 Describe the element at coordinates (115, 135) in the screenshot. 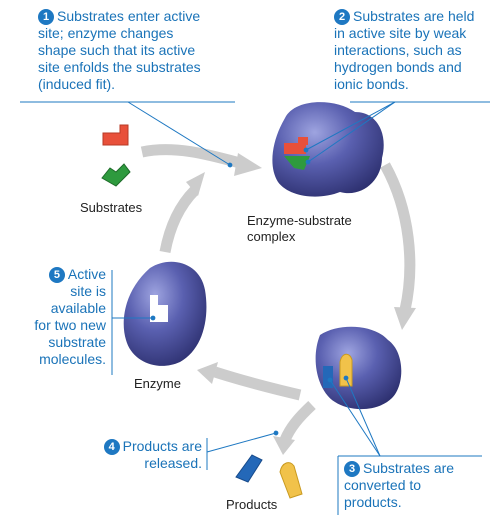

I see `substrate-red-icon` at that location.